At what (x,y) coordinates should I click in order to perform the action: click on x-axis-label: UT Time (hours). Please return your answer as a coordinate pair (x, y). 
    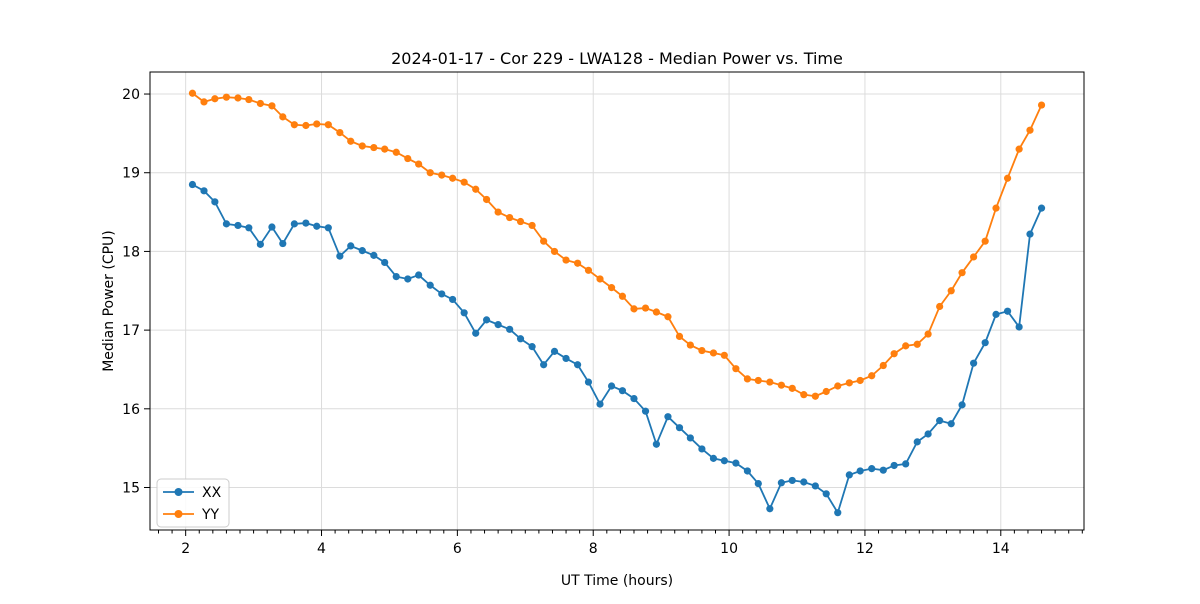
    Looking at the image, I should click on (617, 581).